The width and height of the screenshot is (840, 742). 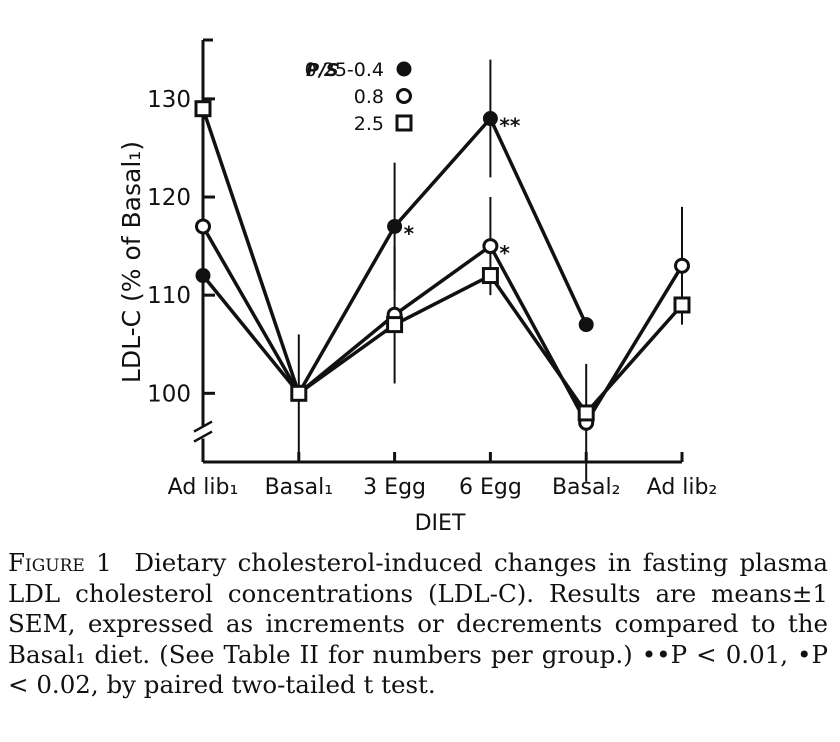 I want to click on legend-label: 0.25-0.4, so click(x=344, y=70).